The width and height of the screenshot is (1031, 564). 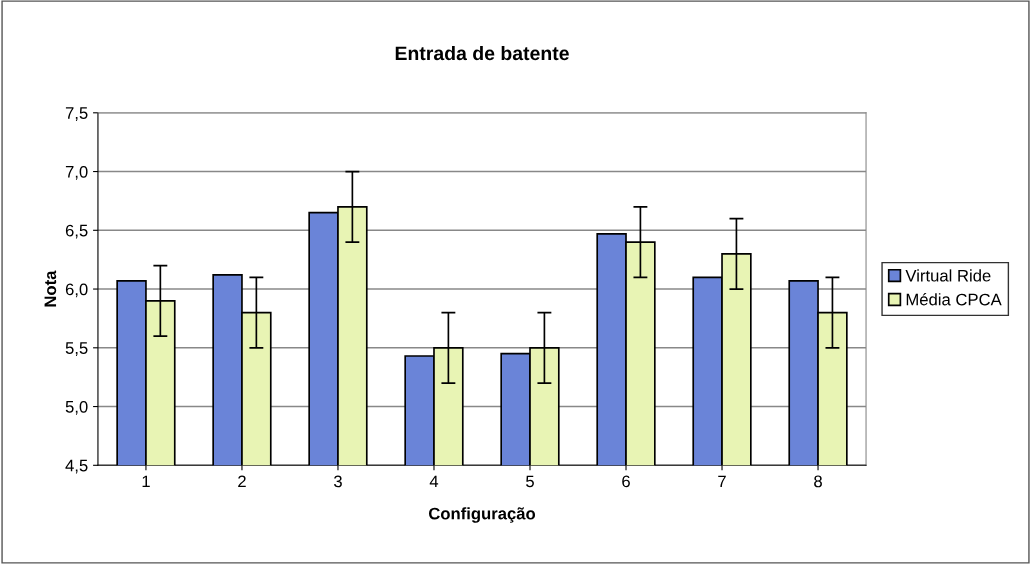 I want to click on legend-label: Média CPCA, so click(x=954, y=299).